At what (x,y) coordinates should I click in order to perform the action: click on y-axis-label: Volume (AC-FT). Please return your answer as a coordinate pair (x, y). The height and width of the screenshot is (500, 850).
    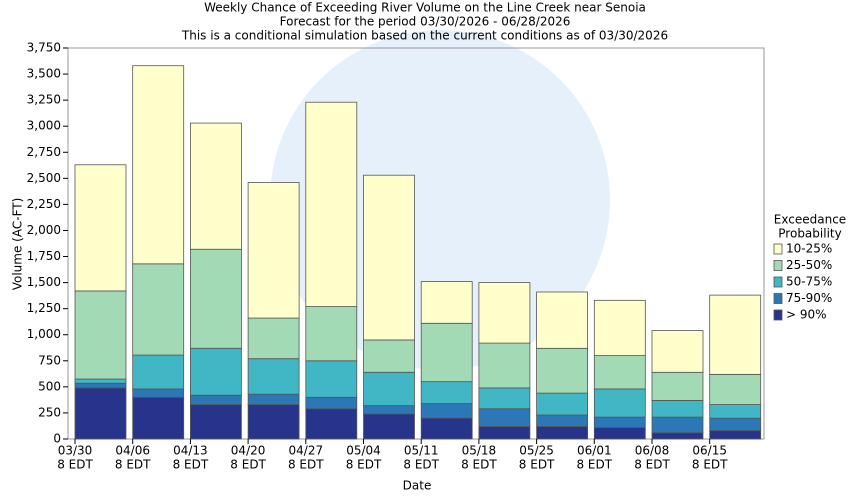
    Looking at the image, I should click on (18, 244).